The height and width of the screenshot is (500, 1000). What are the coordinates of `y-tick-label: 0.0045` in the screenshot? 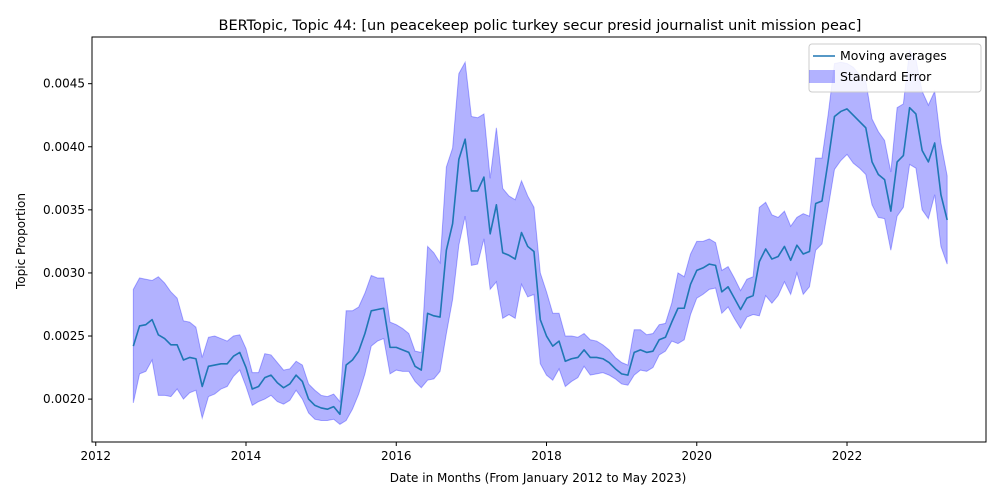 It's located at (64, 84).